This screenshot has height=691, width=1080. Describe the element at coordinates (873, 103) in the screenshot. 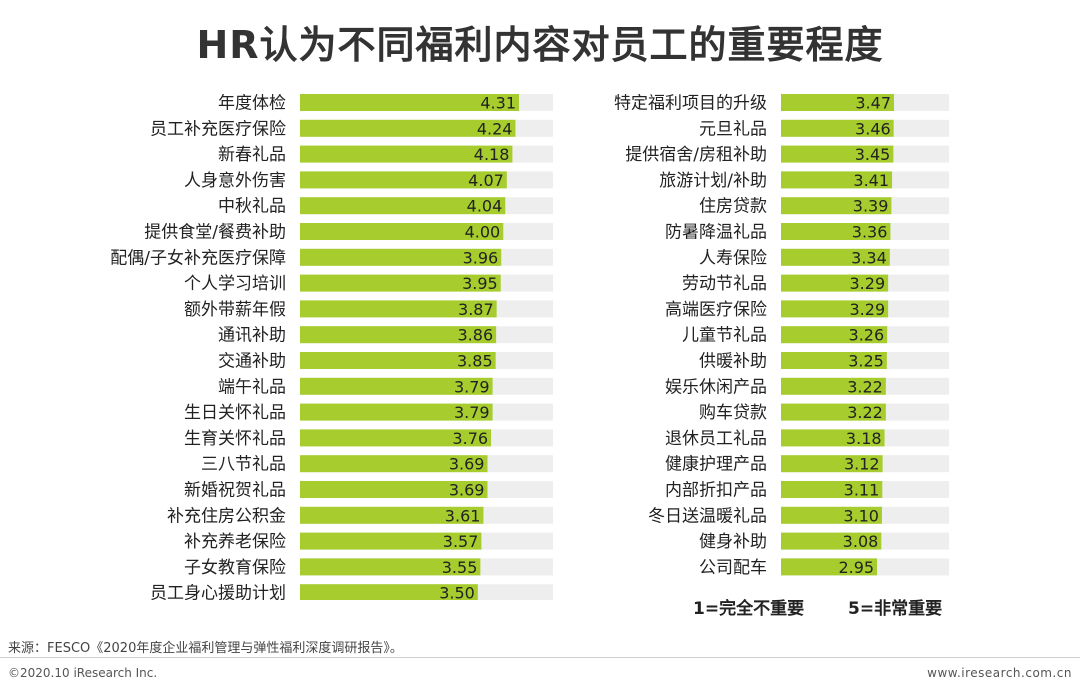

I see `data-label: 3.47` at that location.